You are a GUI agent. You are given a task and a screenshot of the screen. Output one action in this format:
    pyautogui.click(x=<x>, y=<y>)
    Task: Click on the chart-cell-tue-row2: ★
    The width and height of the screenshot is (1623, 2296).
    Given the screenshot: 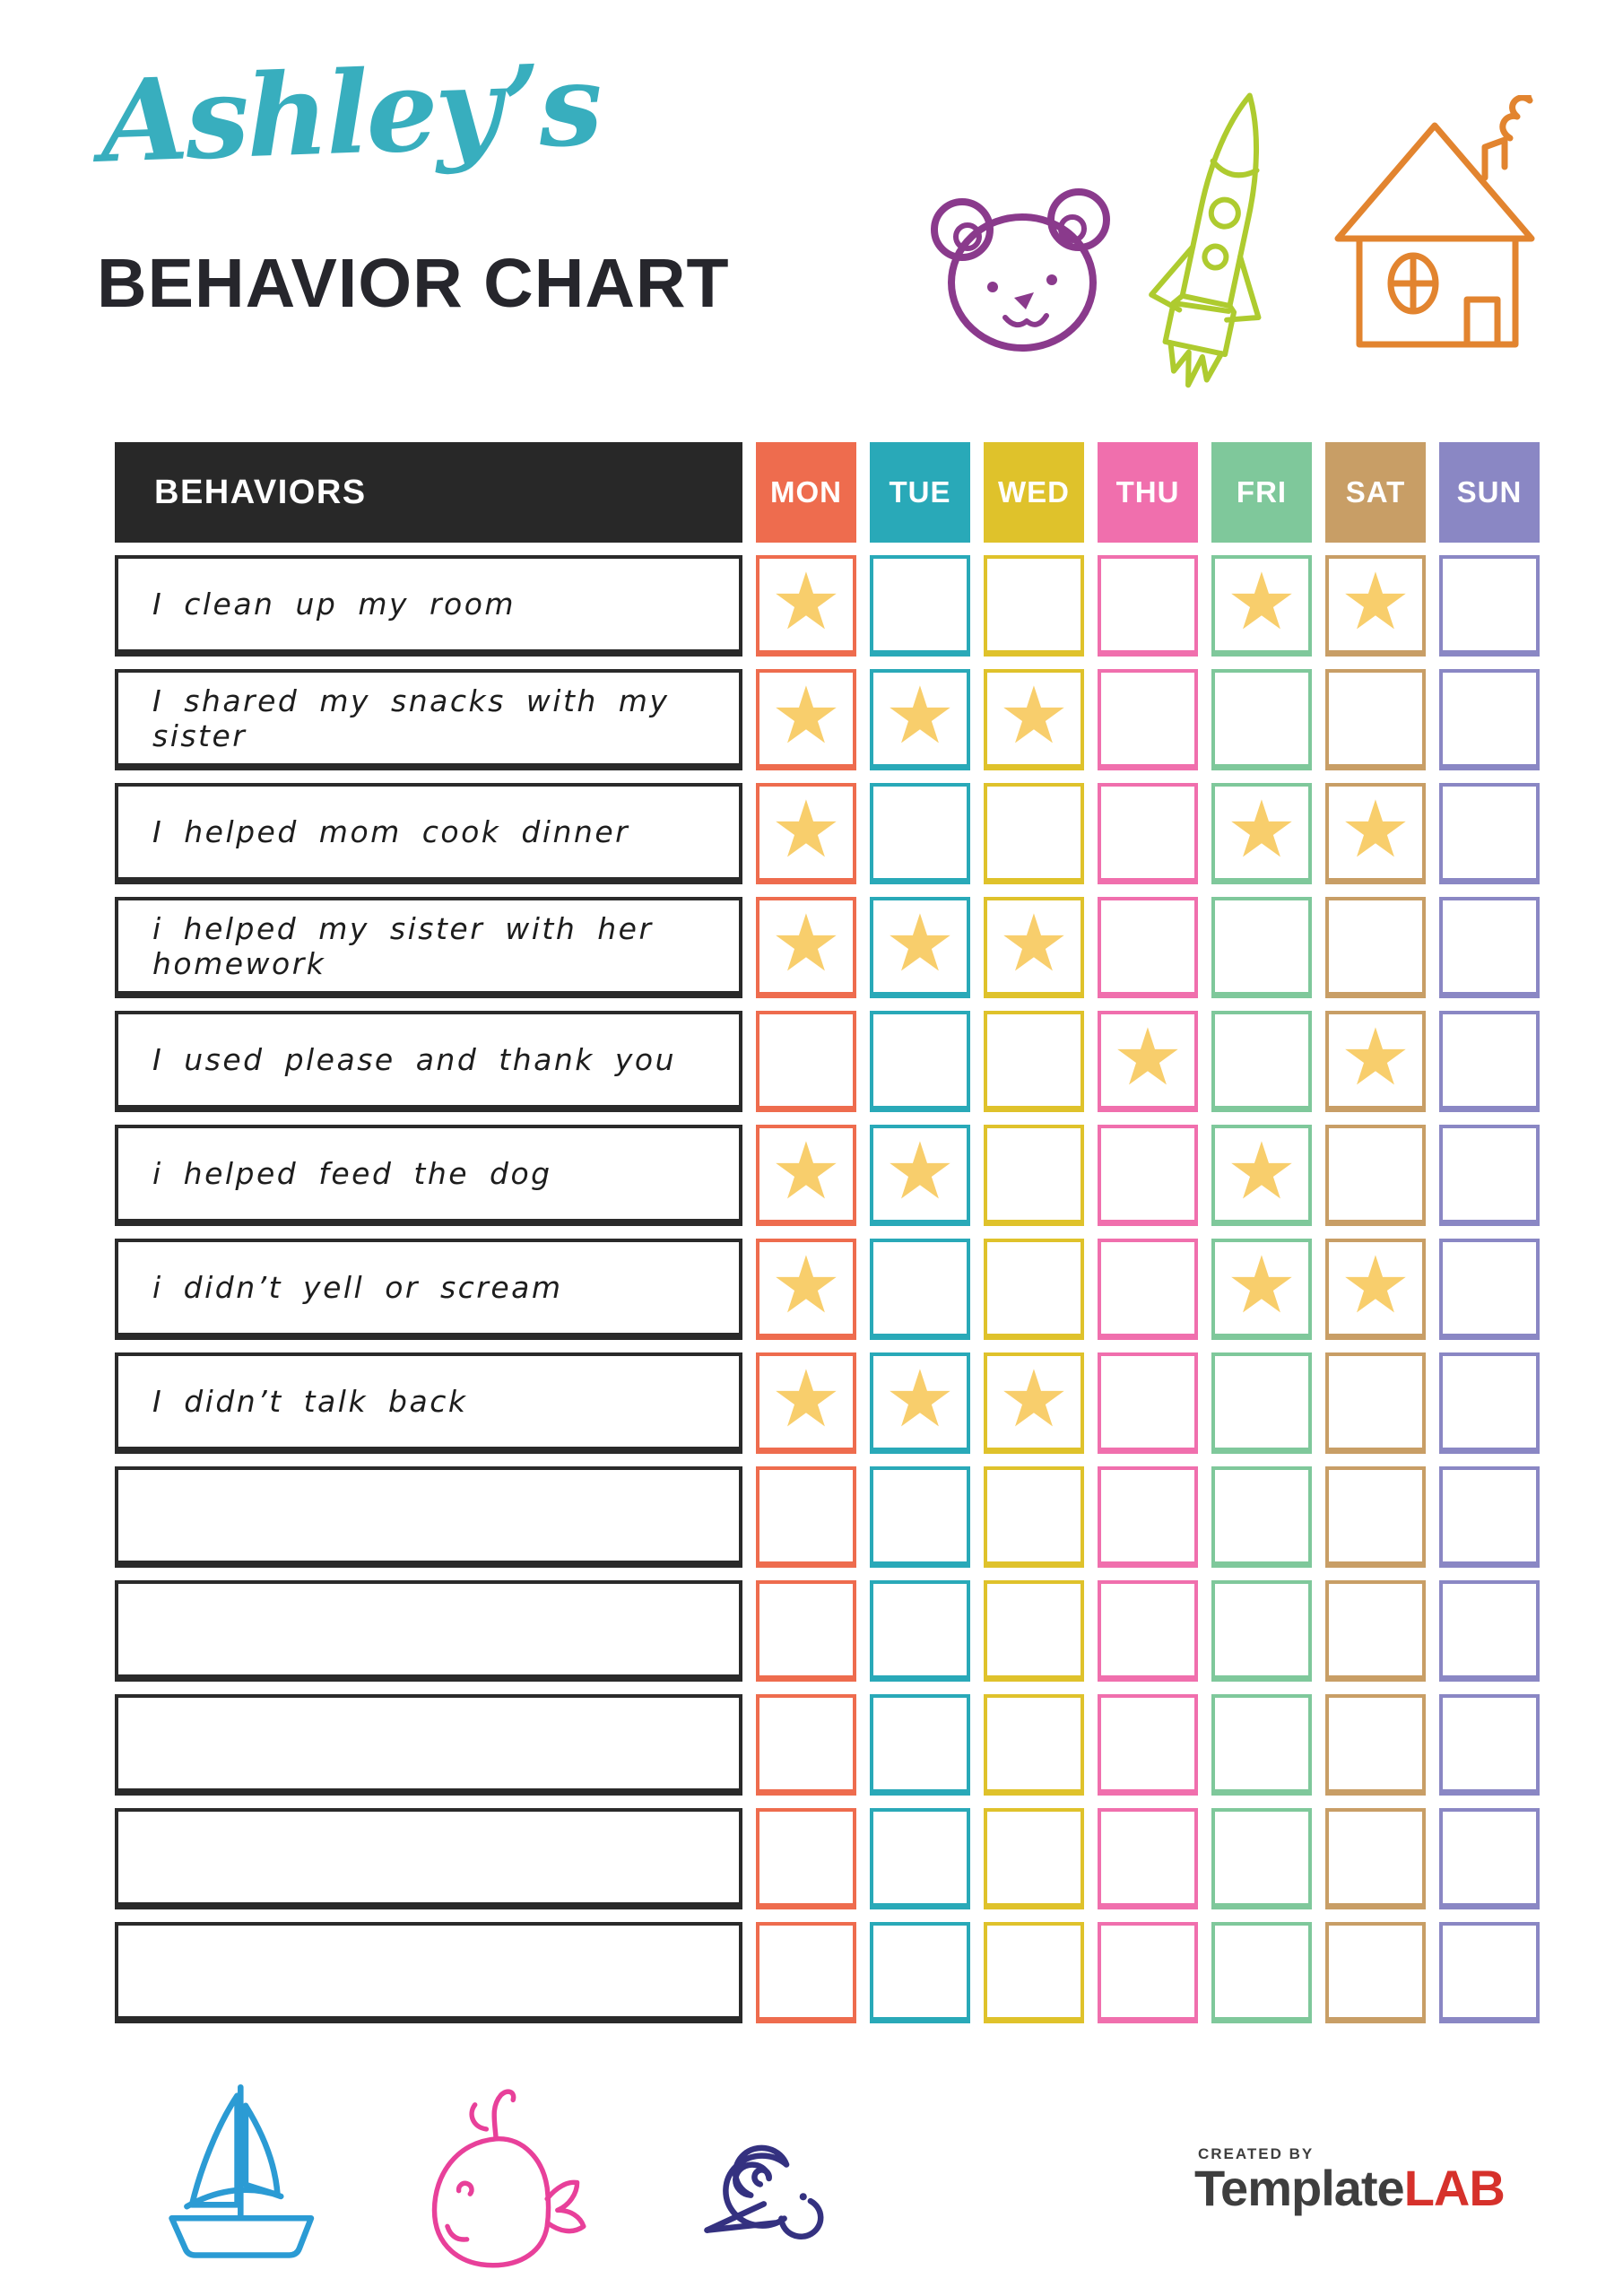 What is the action you would take?
    pyautogui.click(x=920, y=719)
    